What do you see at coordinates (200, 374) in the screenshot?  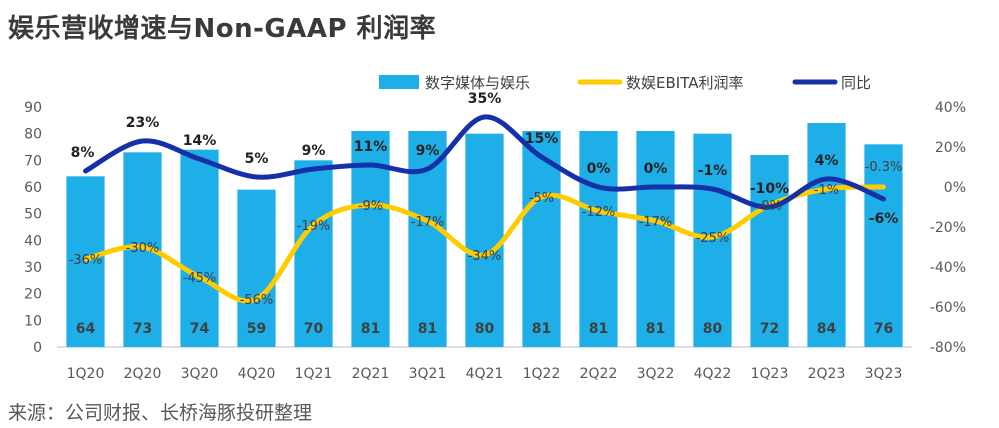 I see `x-tick-label: 3Q20` at bounding box center [200, 374].